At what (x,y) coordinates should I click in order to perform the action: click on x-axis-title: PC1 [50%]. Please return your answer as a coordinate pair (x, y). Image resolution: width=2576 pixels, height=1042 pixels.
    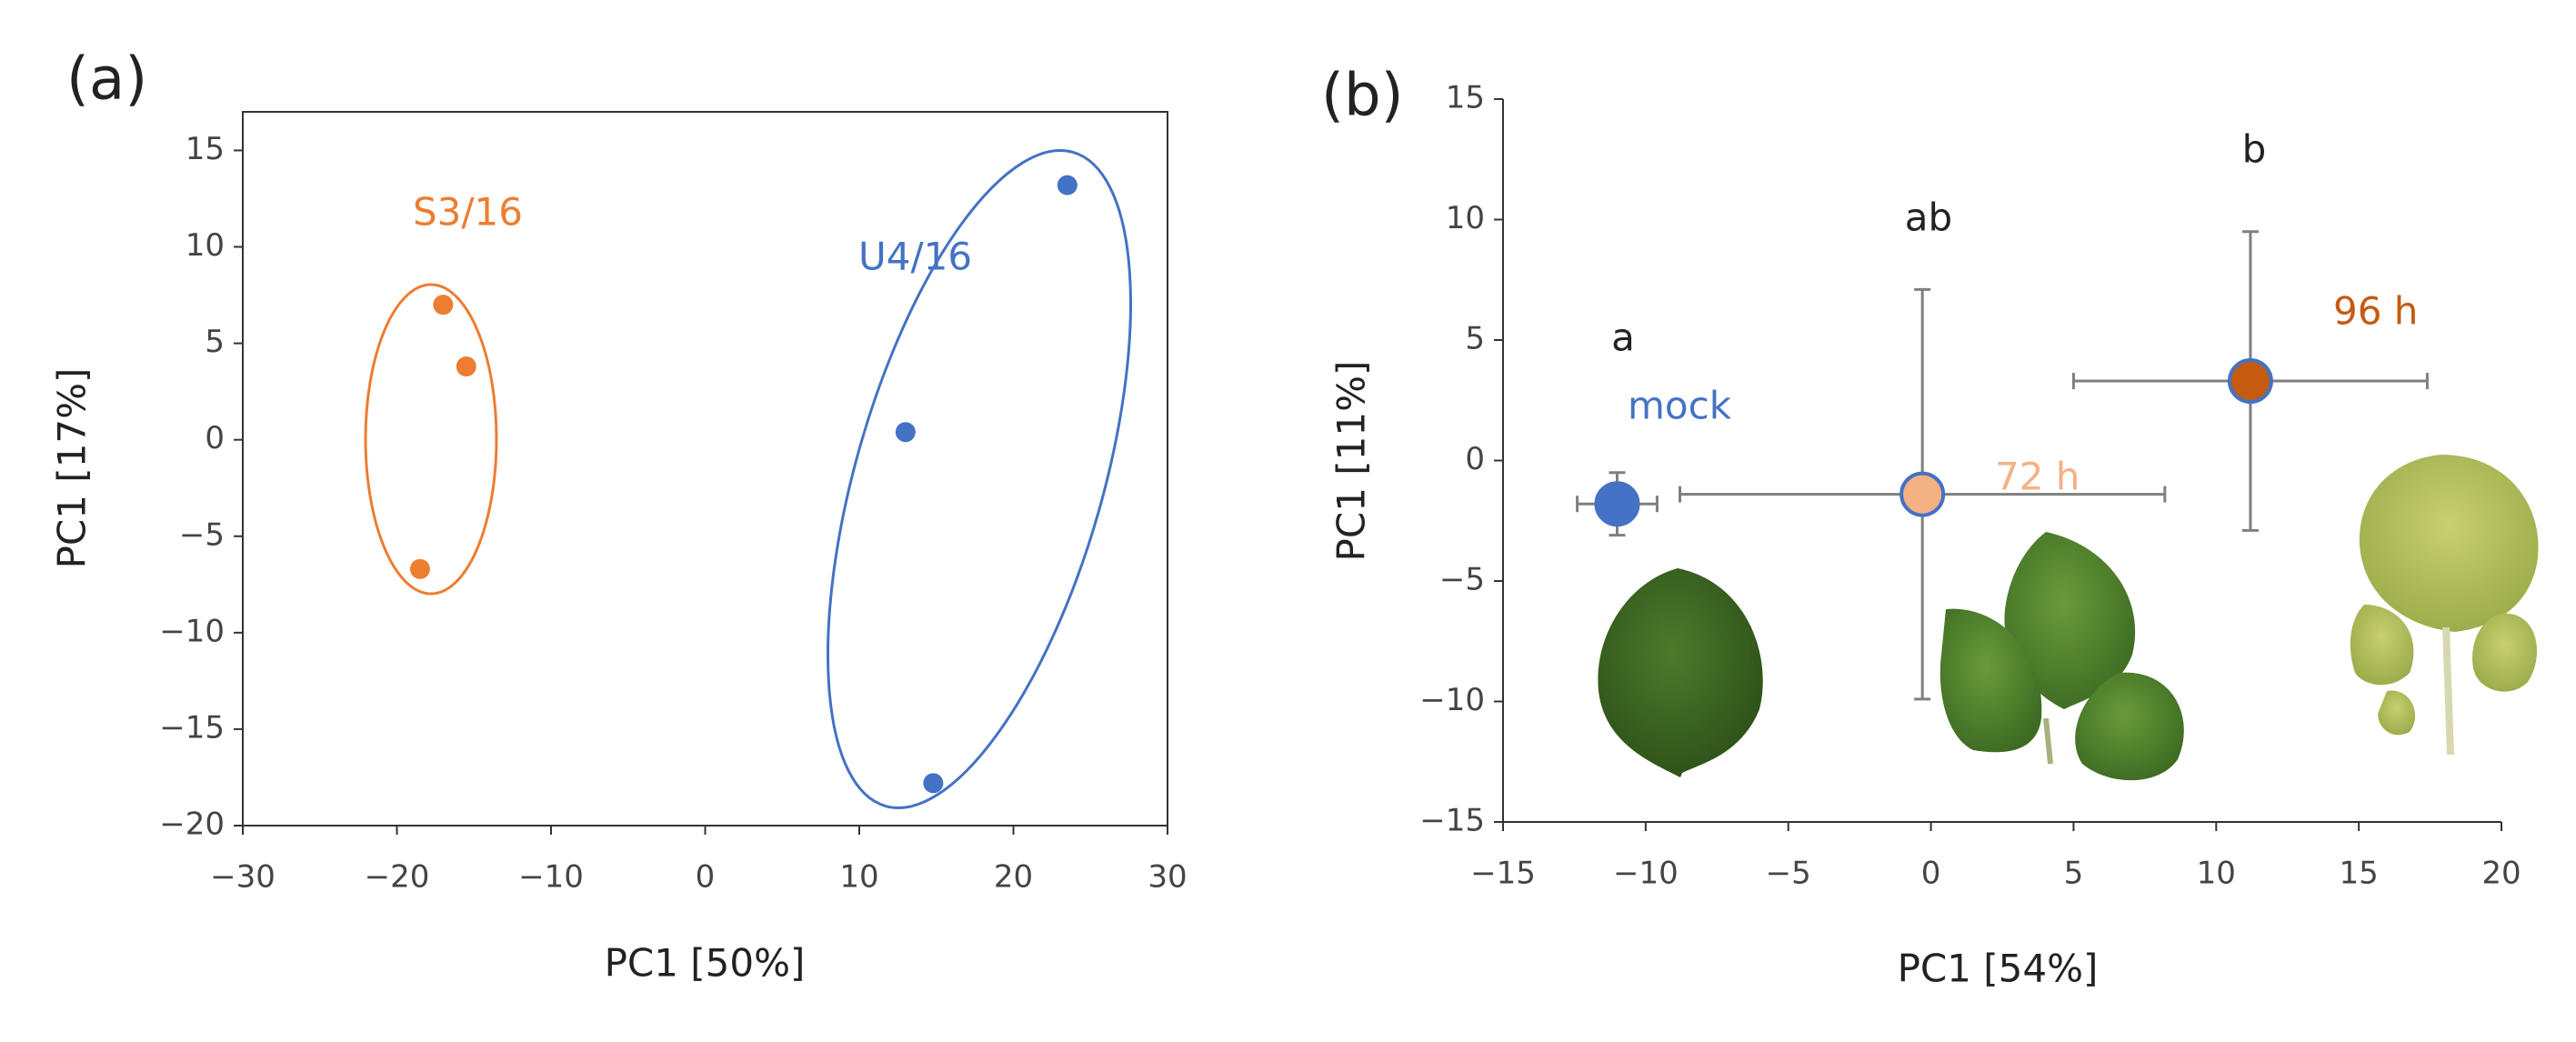
    Looking at the image, I should click on (705, 964).